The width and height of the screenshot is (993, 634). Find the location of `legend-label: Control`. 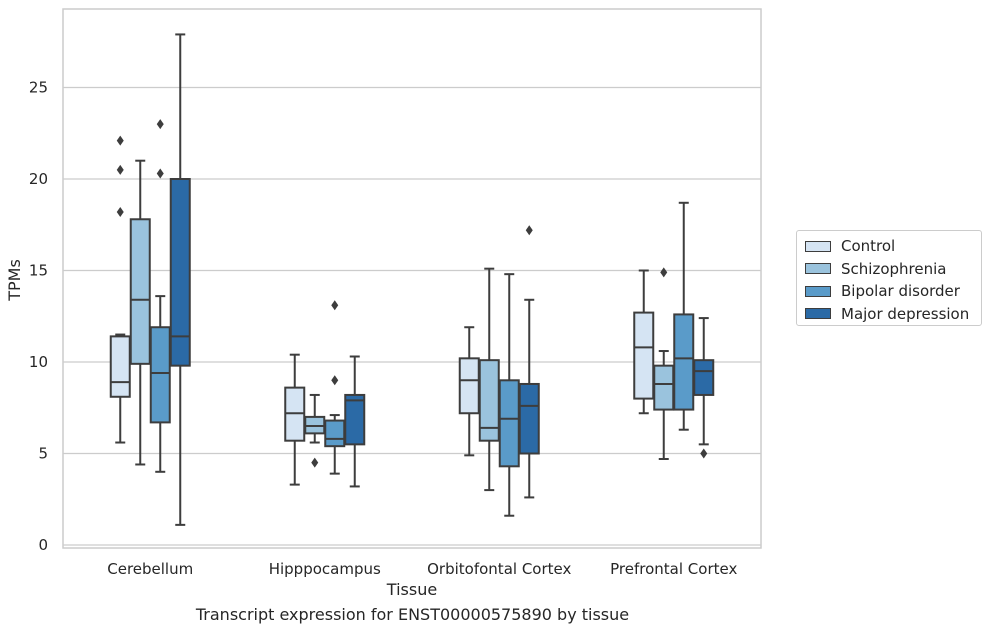

legend-label: Control is located at coordinates (868, 246).